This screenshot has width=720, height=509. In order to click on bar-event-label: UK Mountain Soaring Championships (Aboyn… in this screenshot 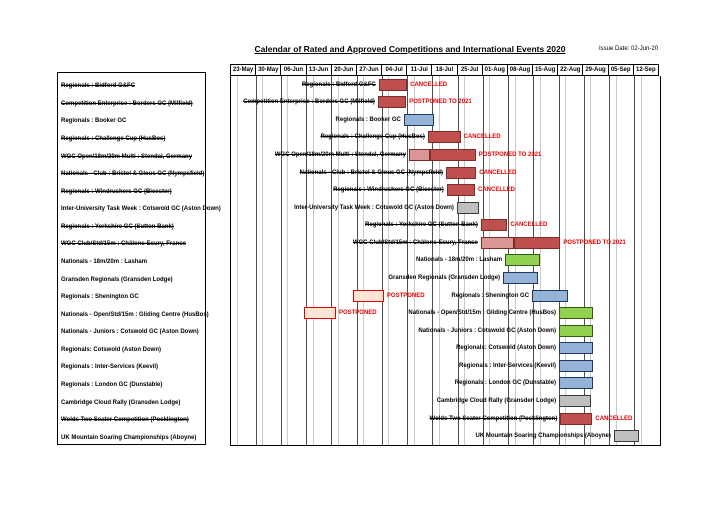, I will do `click(543, 436)`.